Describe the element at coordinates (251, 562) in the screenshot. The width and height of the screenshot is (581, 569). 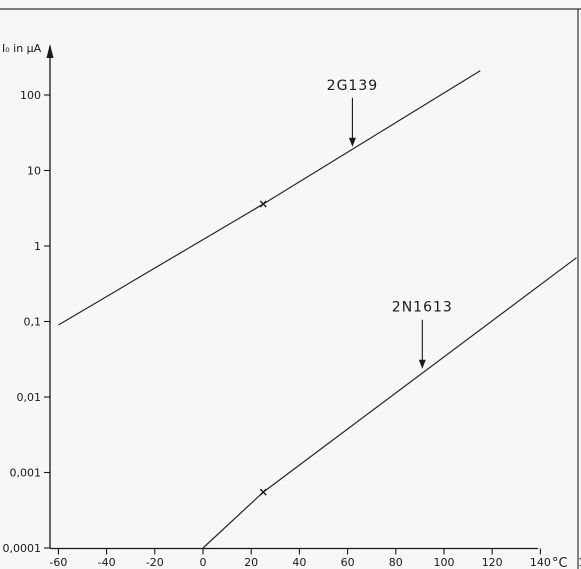
I see `x-tick-label: 20` at that location.